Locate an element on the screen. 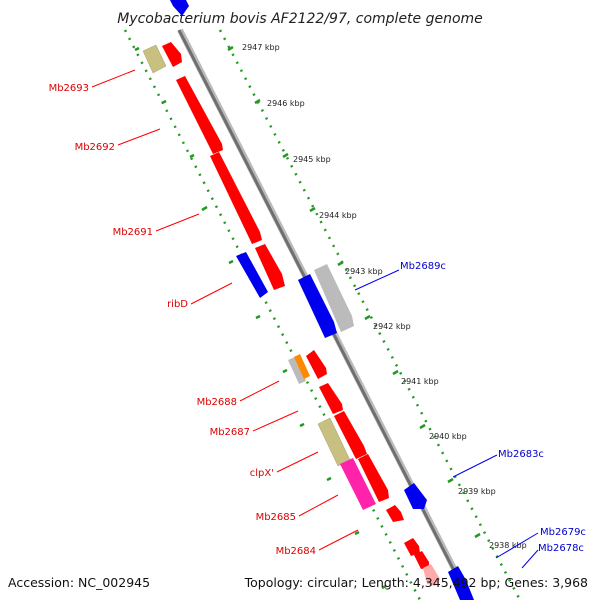  gene-label-ribd: ribD is located at coordinates (177, 304).